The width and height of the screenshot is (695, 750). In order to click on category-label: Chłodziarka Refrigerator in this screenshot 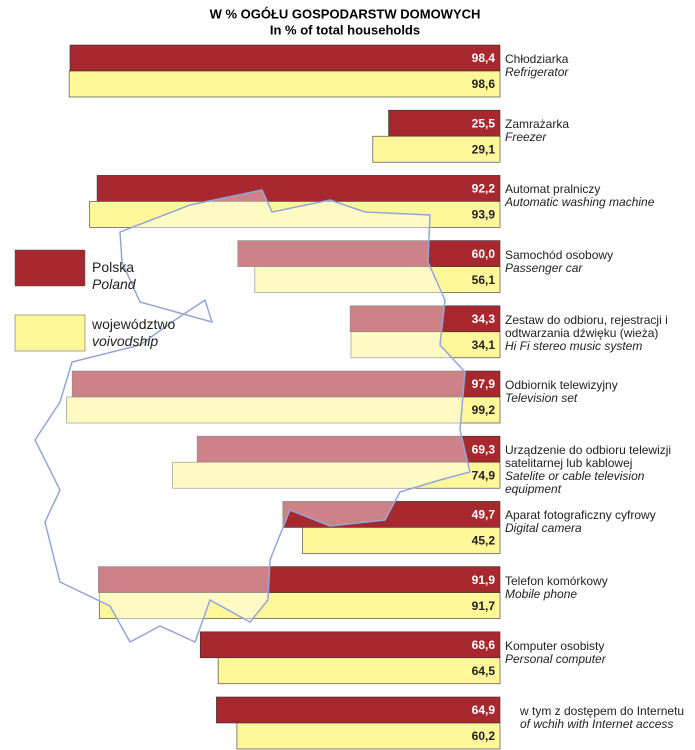, I will do `click(599, 66)`.